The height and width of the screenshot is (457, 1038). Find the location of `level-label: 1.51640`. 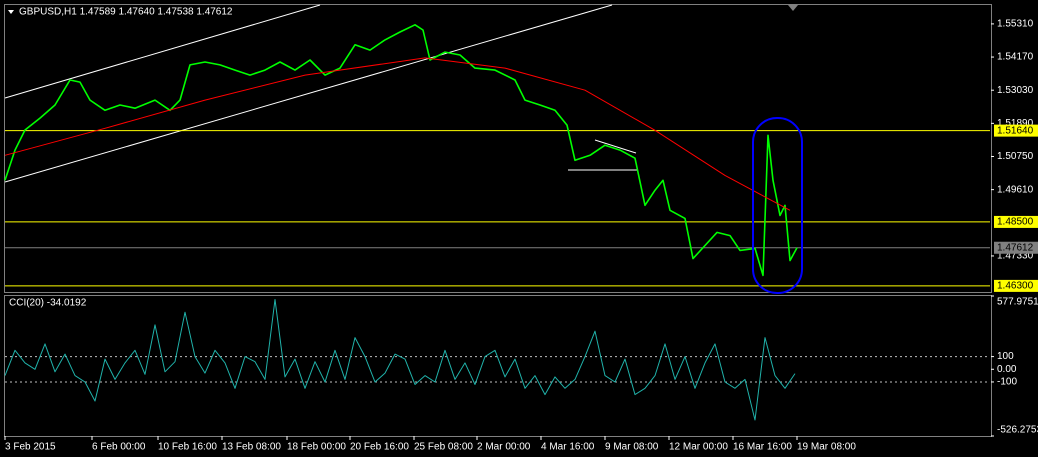

level-label: 1.51640 is located at coordinates (1015, 130).